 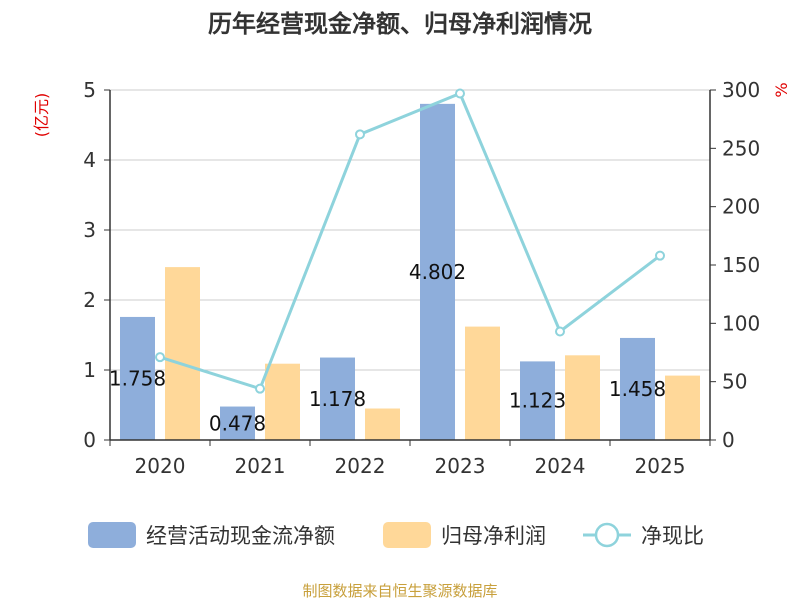 I want to click on source-note: 制图数据来自恒生聚源数据库, so click(x=399, y=591).